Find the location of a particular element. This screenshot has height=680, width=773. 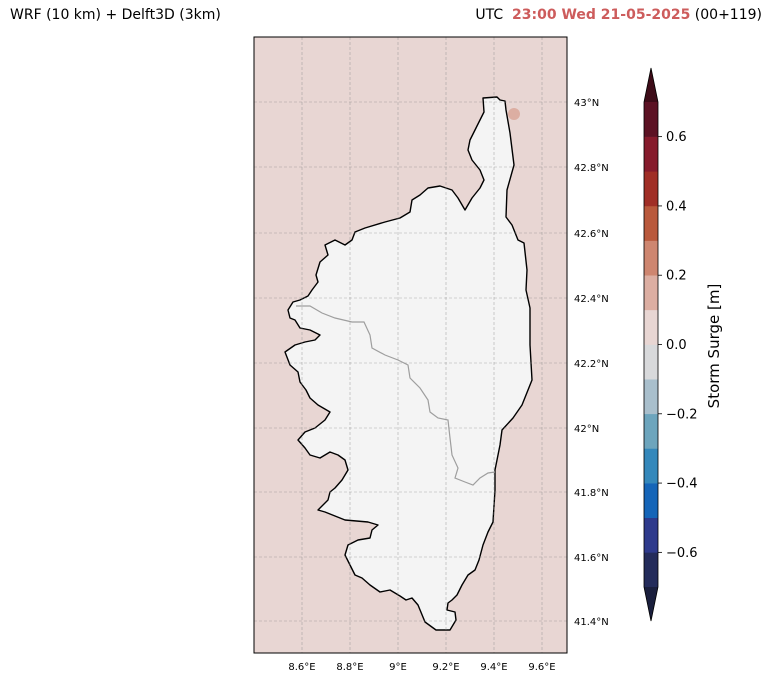

department-border is located at coordinates (396, 395).